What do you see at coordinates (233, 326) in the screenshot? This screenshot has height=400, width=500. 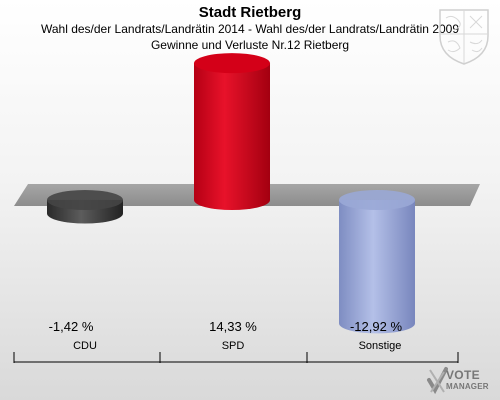 I see `value-label-spd: 14,33 %` at bounding box center [233, 326].